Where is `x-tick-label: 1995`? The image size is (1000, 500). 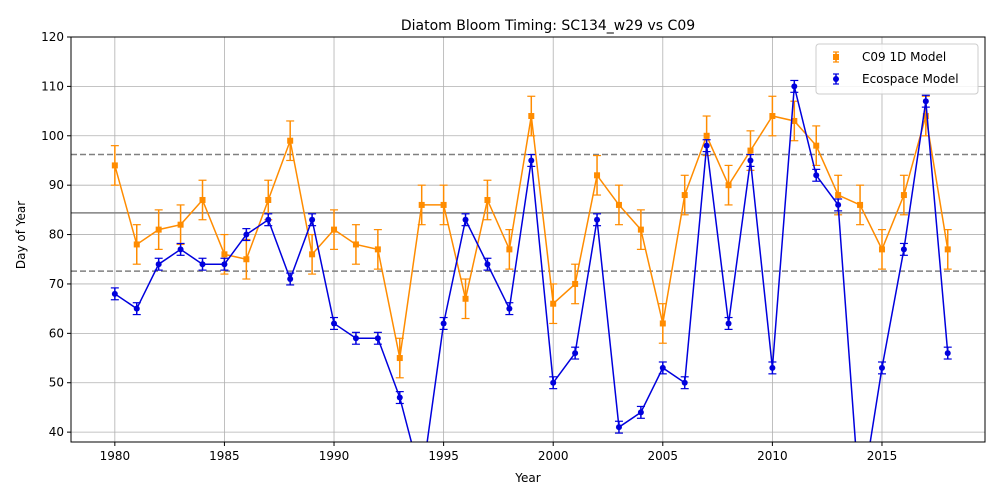
x-tick-label: 1995 is located at coordinates (443, 456).